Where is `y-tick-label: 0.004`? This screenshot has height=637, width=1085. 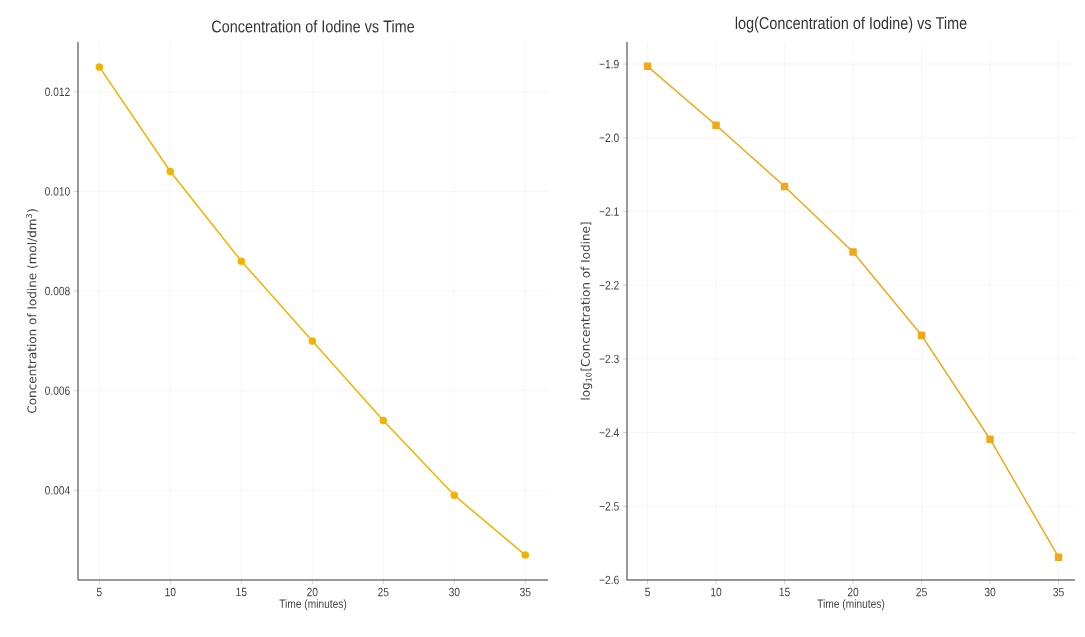
y-tick-label: 0.004 is located at coordinates (57, 490).